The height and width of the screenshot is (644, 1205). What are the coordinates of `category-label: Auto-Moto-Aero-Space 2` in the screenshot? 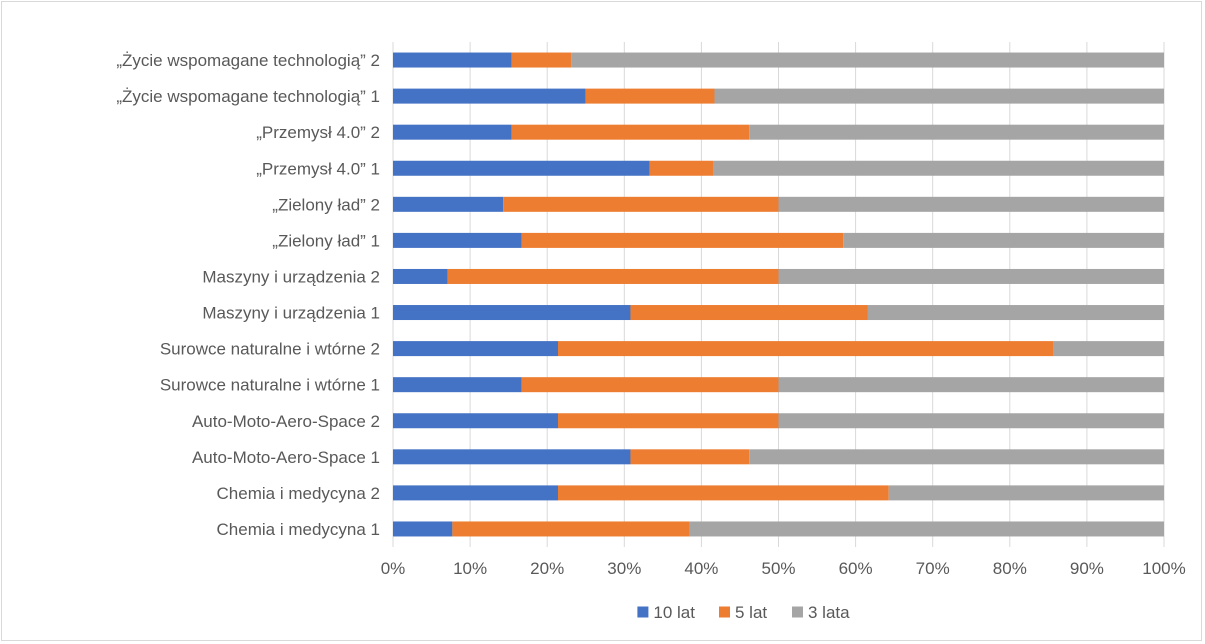 It's located at (286, 421).